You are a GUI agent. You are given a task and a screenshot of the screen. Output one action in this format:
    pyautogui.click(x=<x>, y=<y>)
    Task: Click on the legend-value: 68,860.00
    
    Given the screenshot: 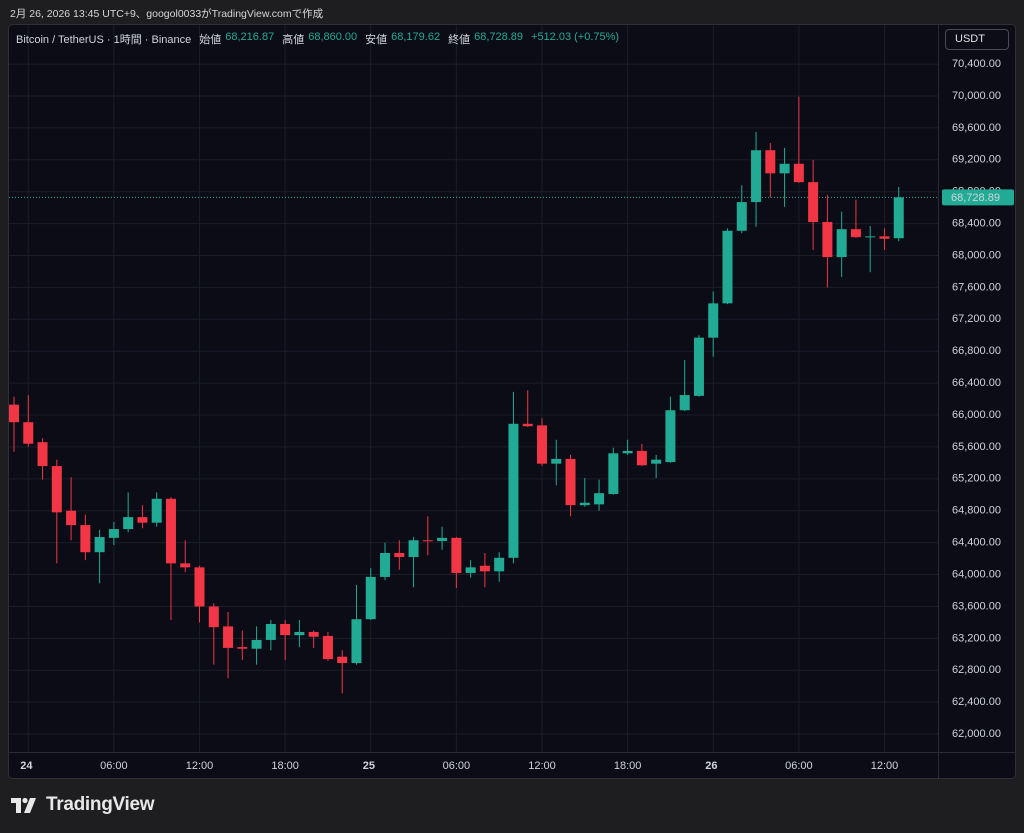 What is the action you would take?
    pyautogui.click(x=333, y=37)
    